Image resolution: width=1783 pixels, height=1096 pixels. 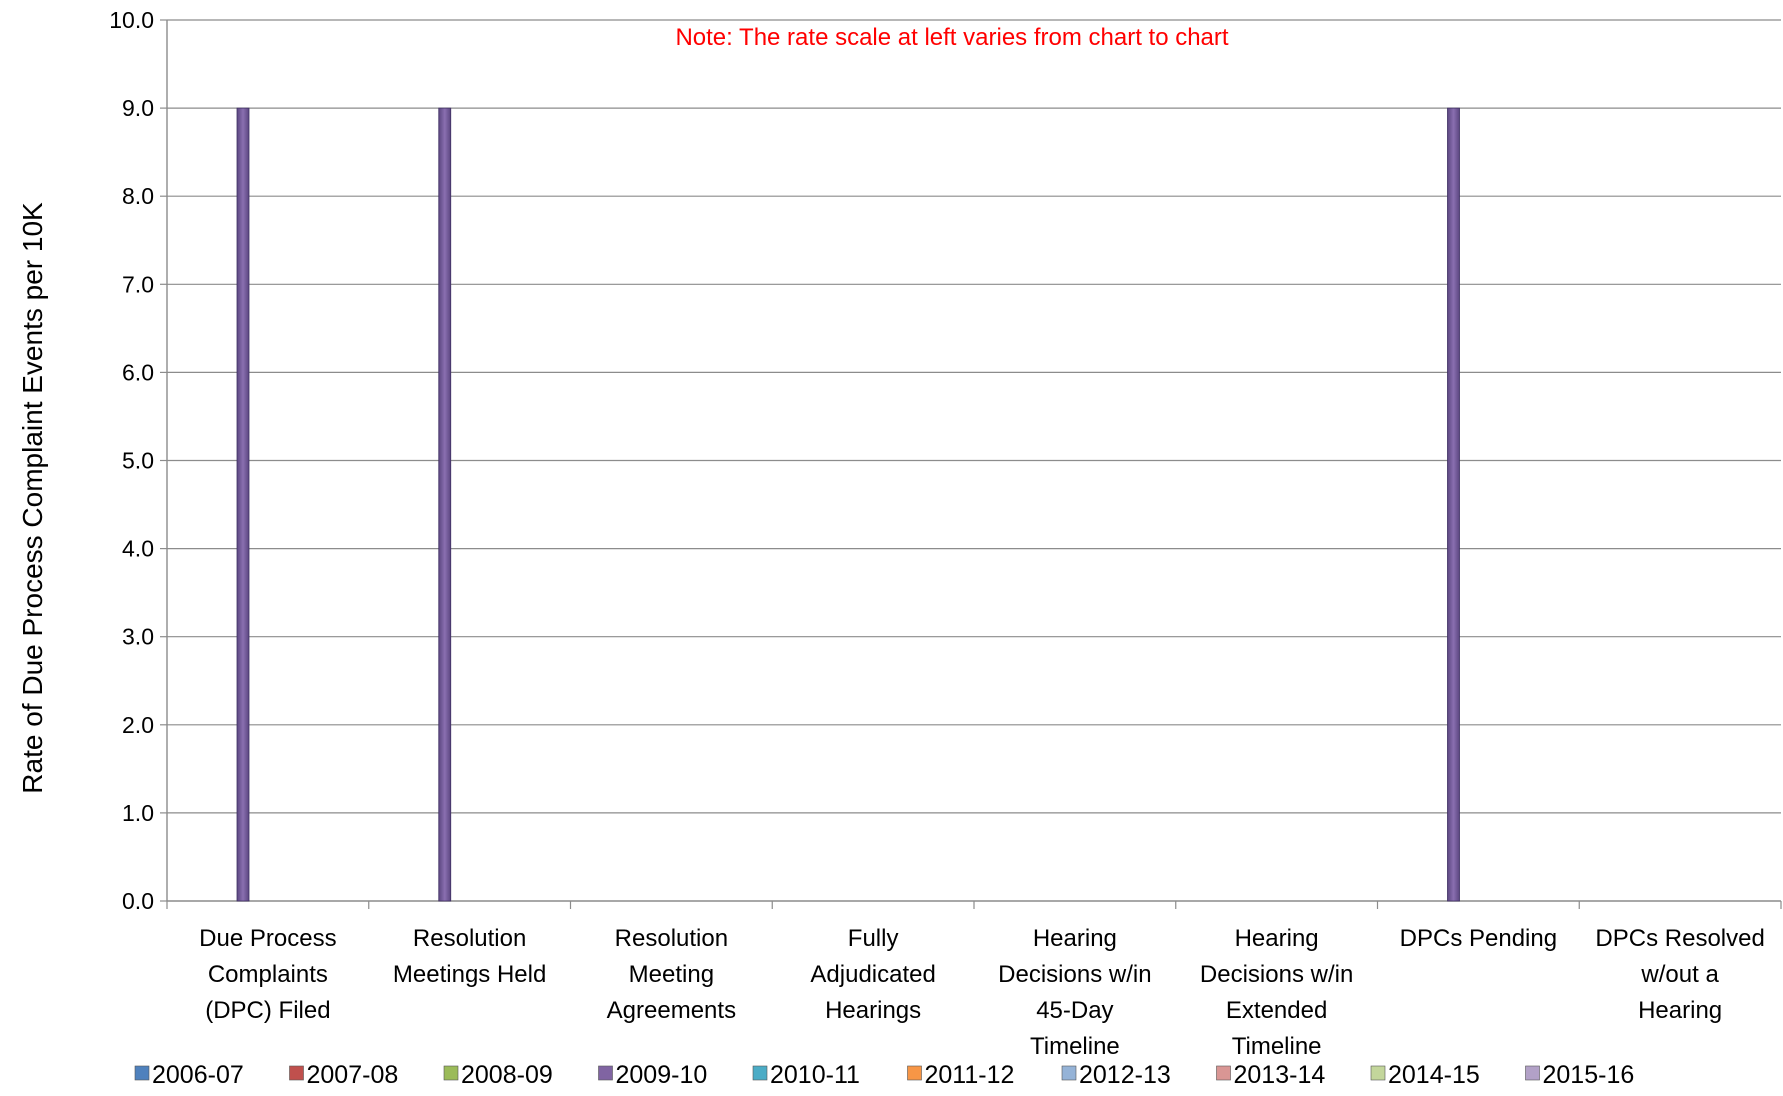 I want to click on legend-label: 2014-15, so click(x=1434, y=1075).